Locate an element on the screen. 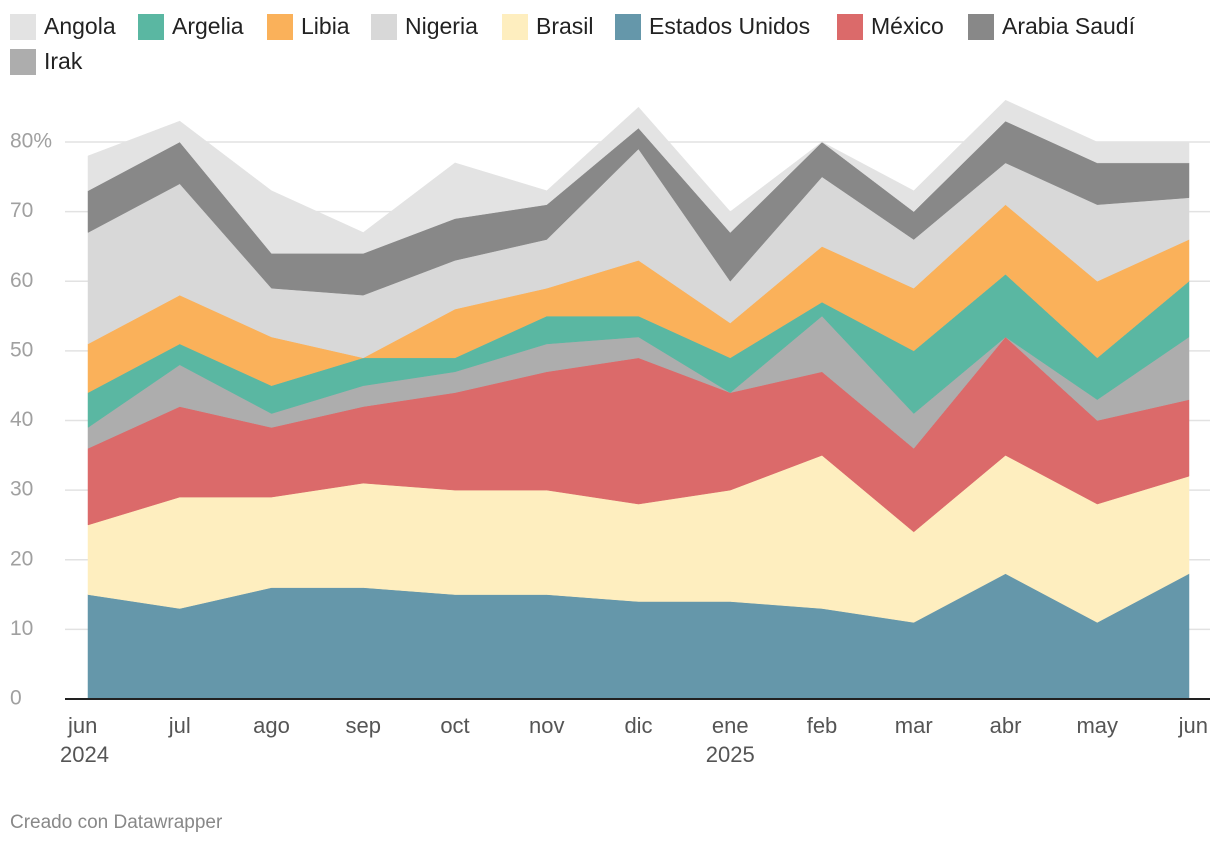  y-tick-label: 30 is located at coordinates (21, 489).